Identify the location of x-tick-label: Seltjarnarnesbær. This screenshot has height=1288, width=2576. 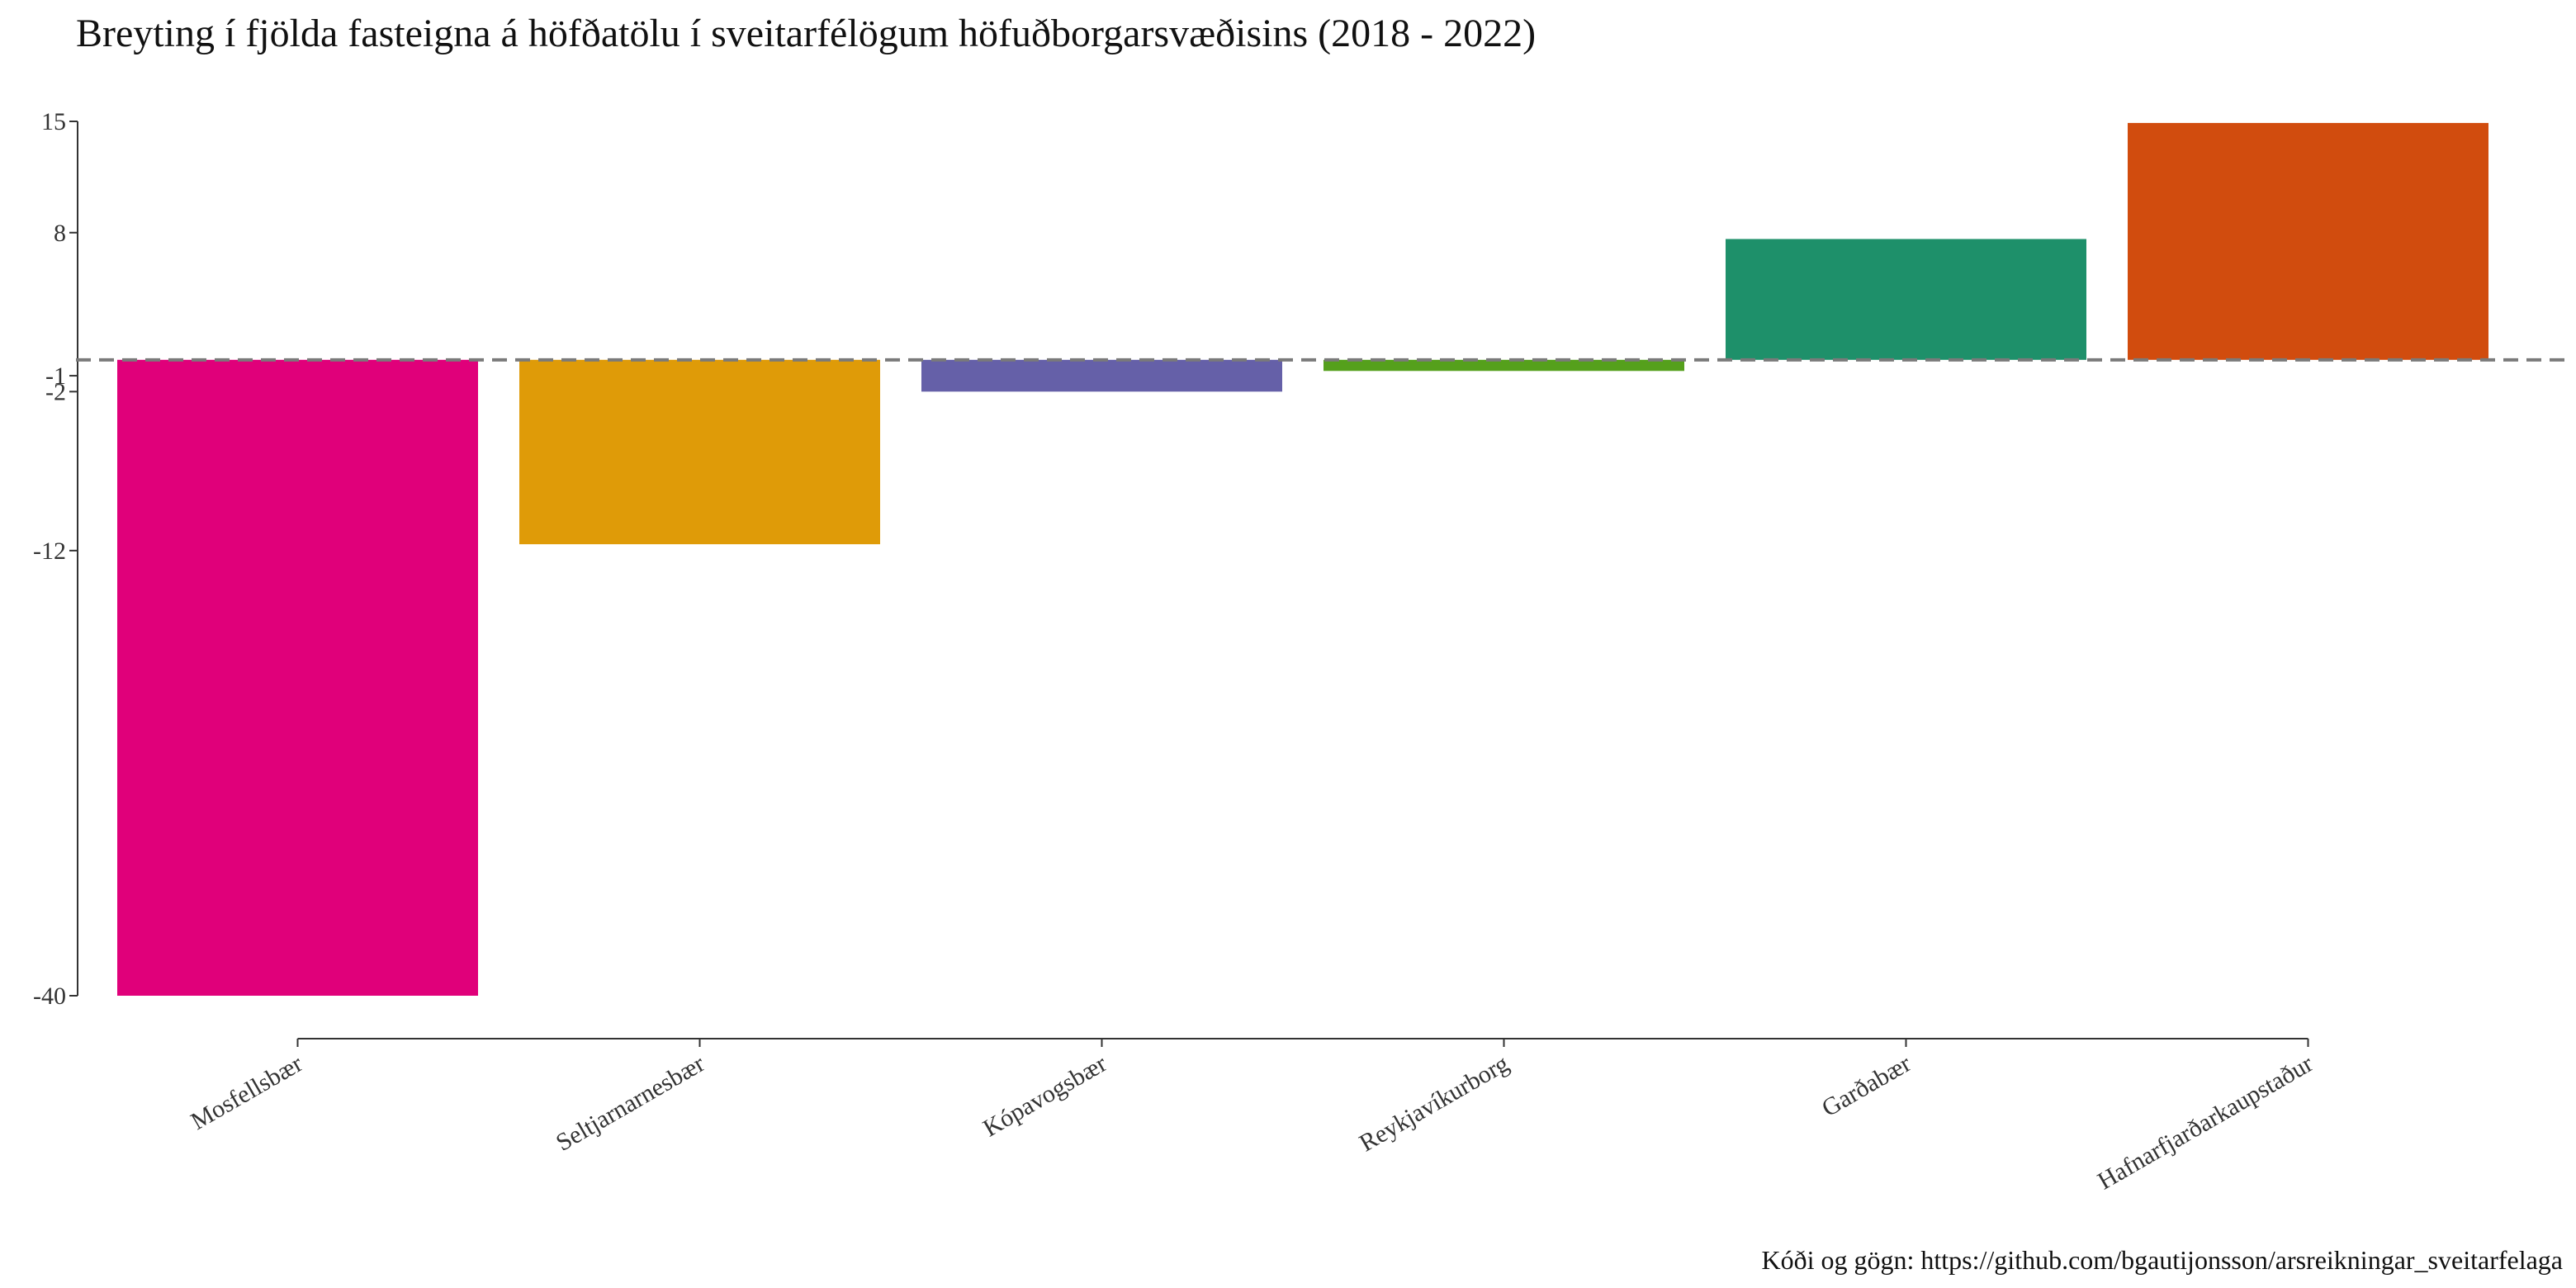
(630, 1102).